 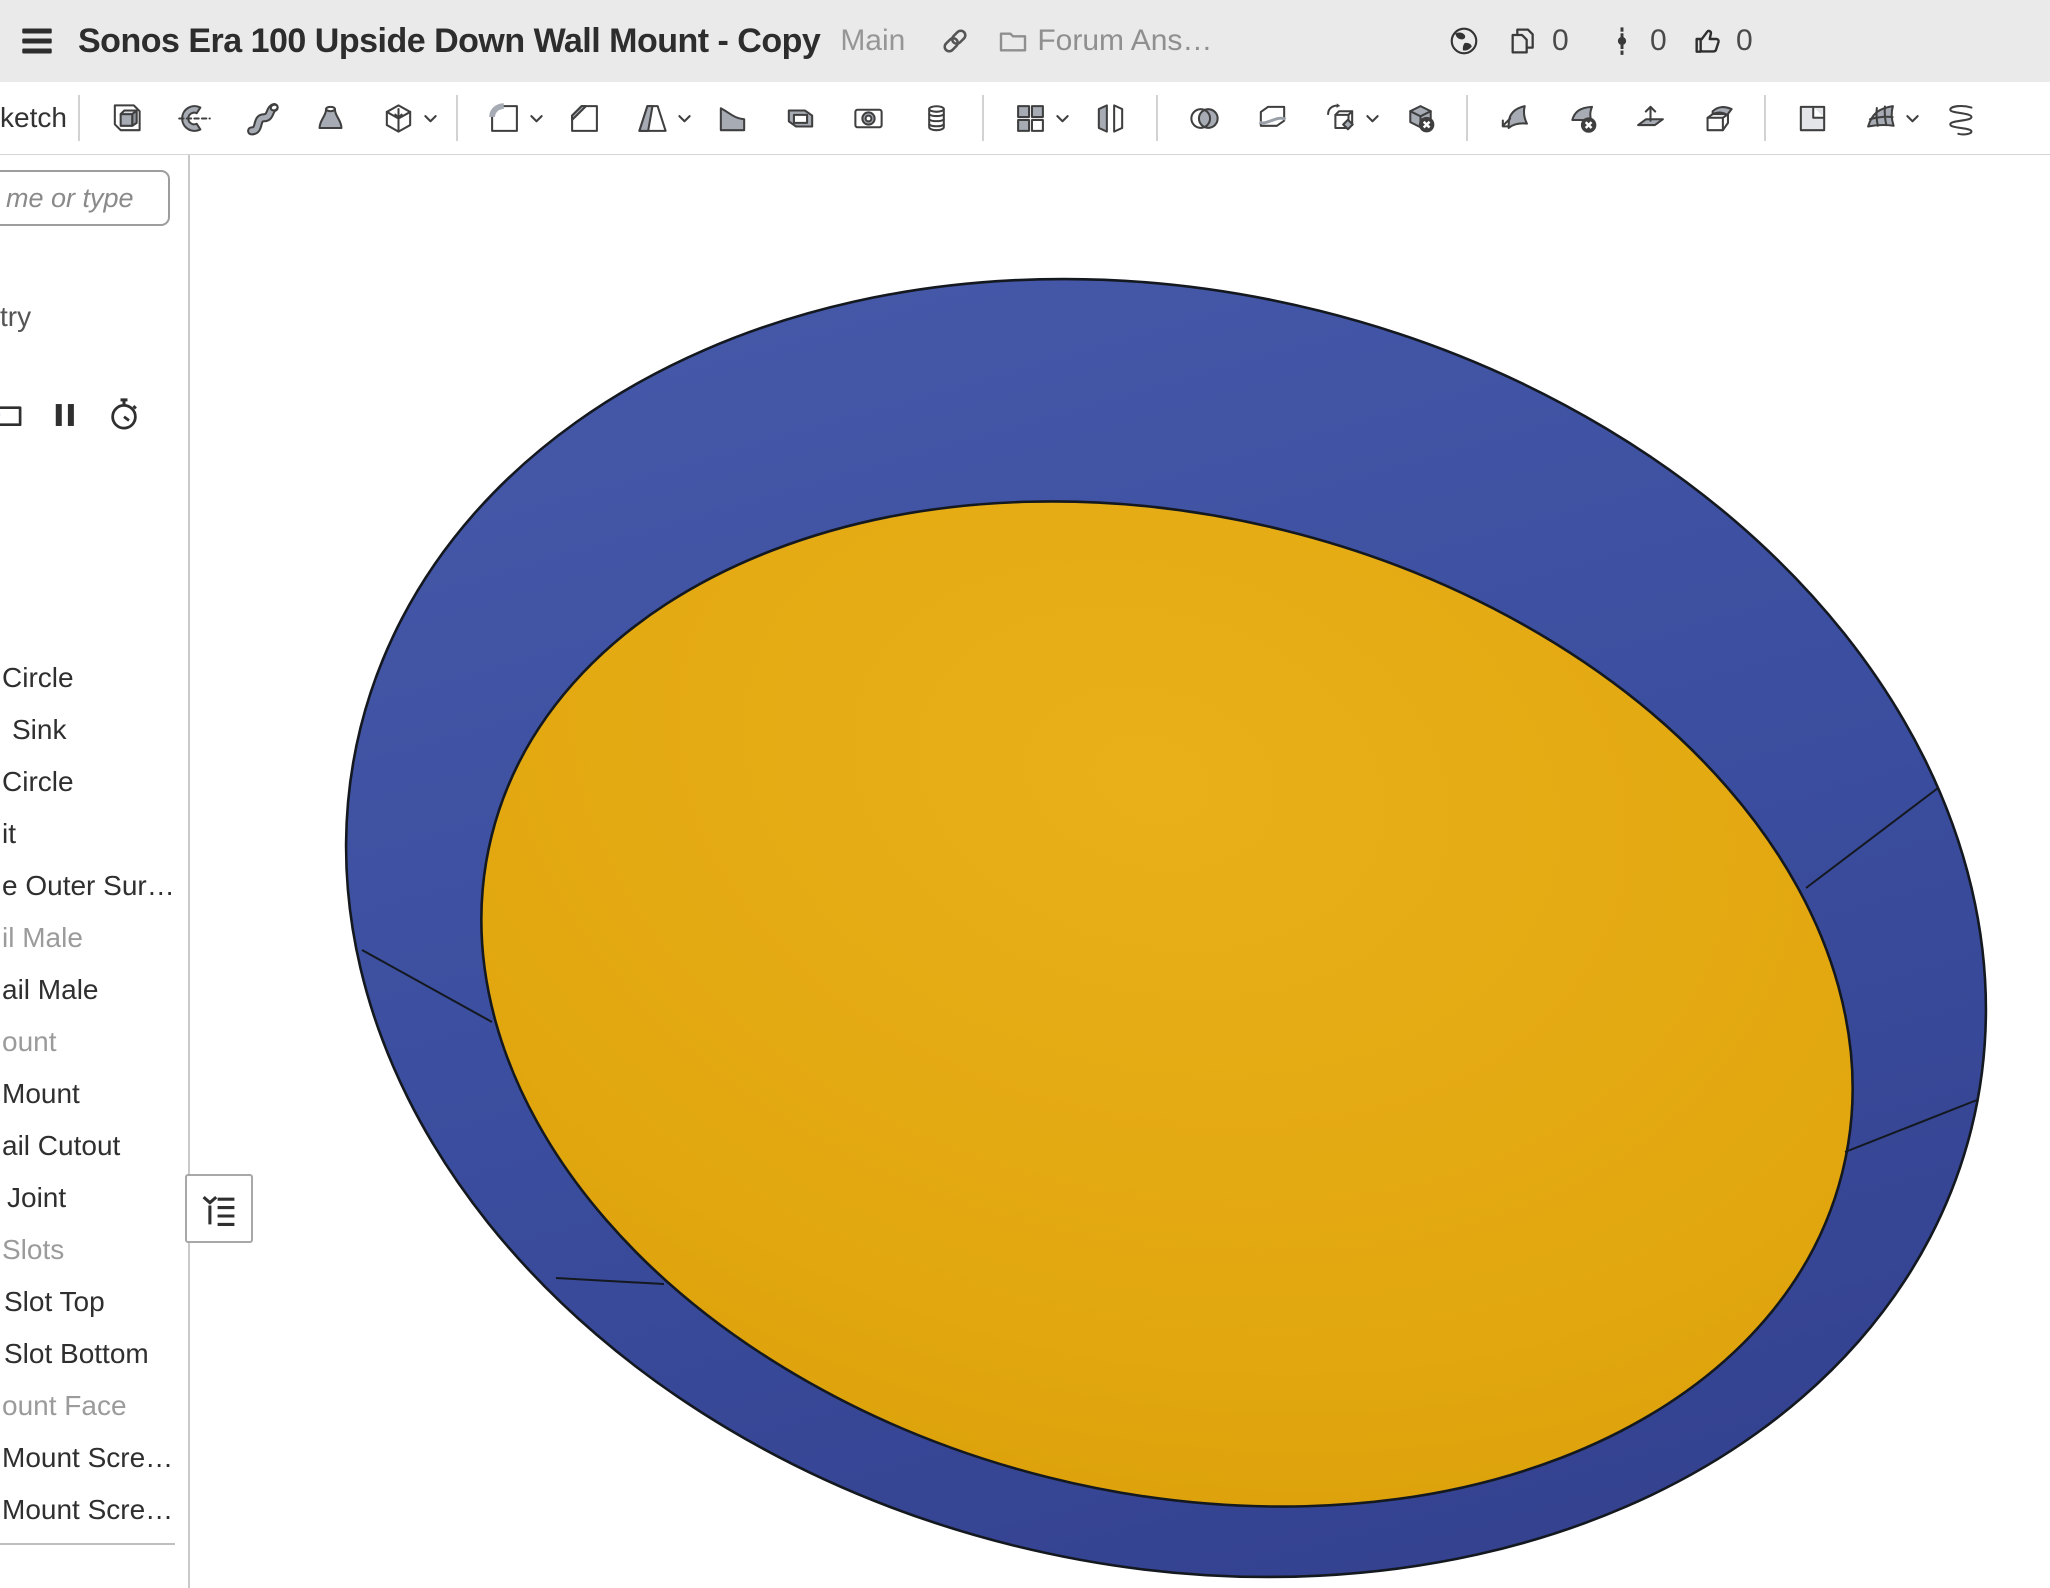 I want to click on main-menu-button, so click(x=37, y=41).